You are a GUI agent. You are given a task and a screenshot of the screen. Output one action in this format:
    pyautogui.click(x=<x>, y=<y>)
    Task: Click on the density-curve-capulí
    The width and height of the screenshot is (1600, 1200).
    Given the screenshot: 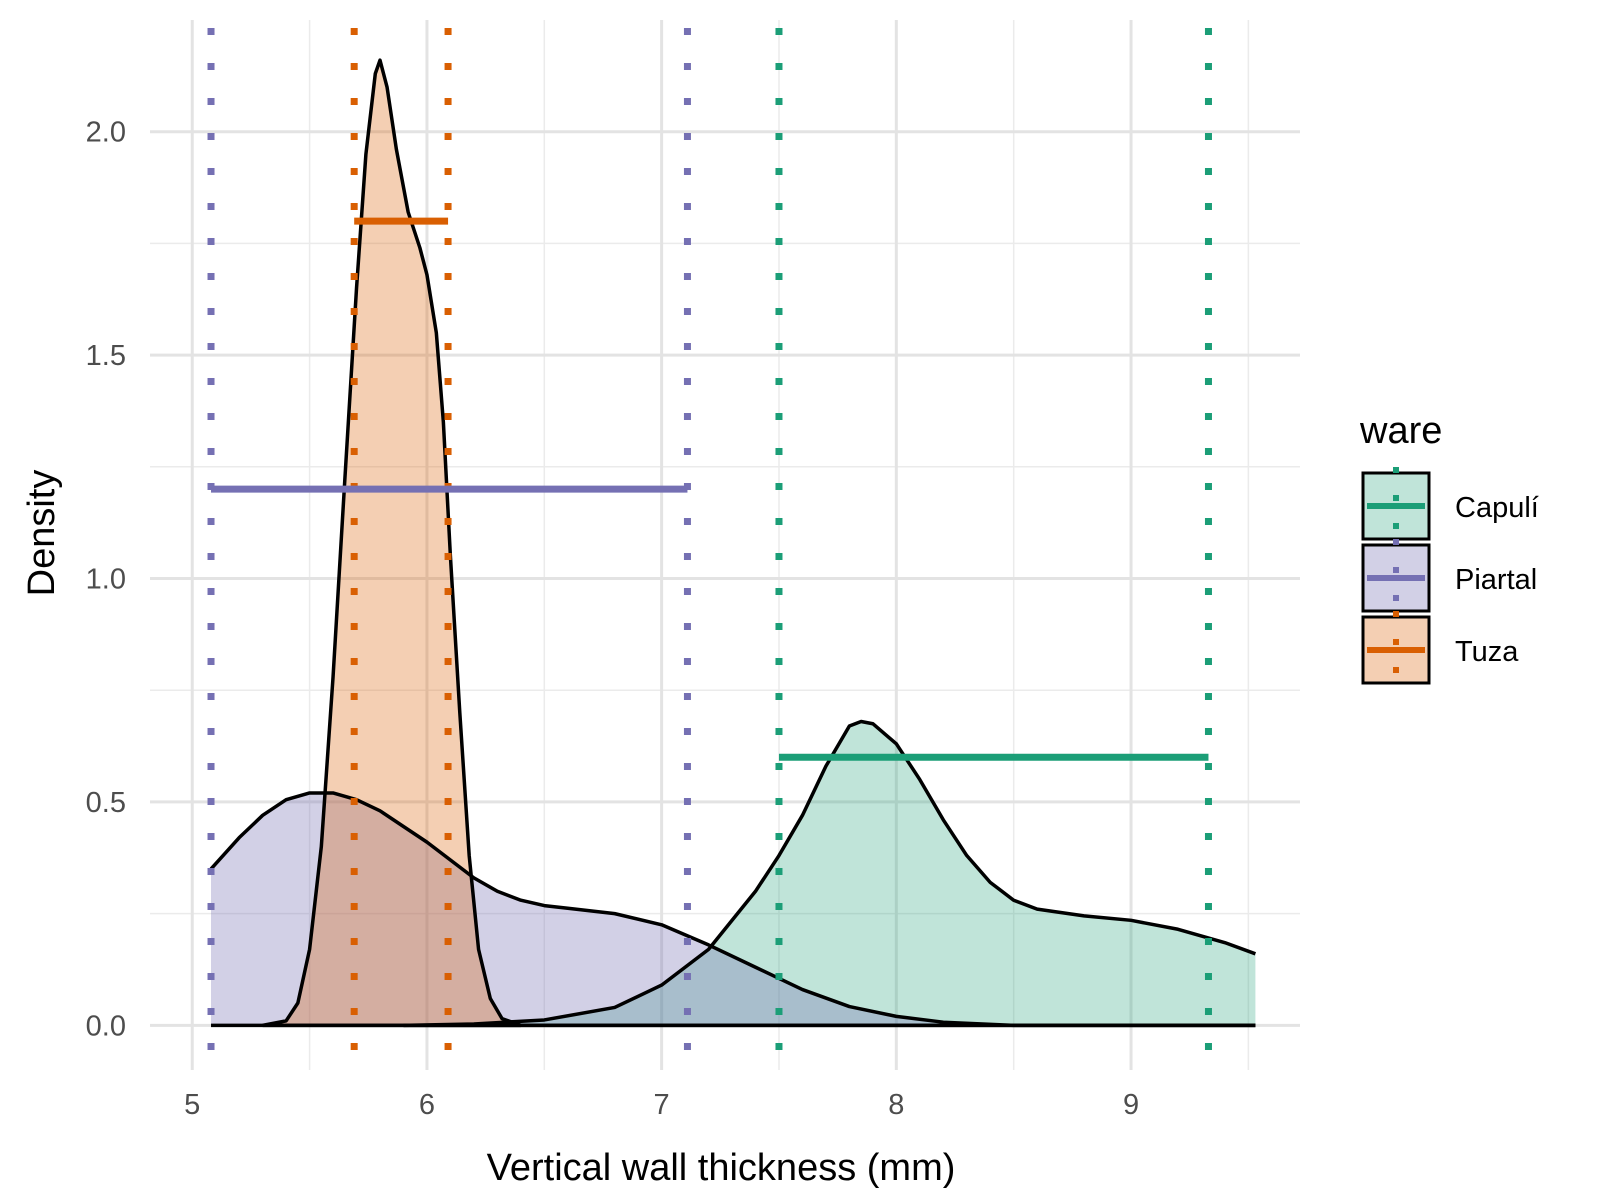 What is the action you would take?
    pyautogui.click(x=830, y=873)
    